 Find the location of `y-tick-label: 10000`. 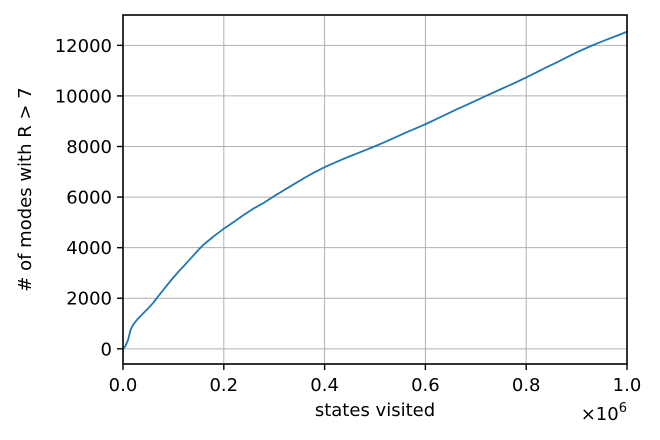

y-tick-label: 10000 is located at coordinates (83, 96).